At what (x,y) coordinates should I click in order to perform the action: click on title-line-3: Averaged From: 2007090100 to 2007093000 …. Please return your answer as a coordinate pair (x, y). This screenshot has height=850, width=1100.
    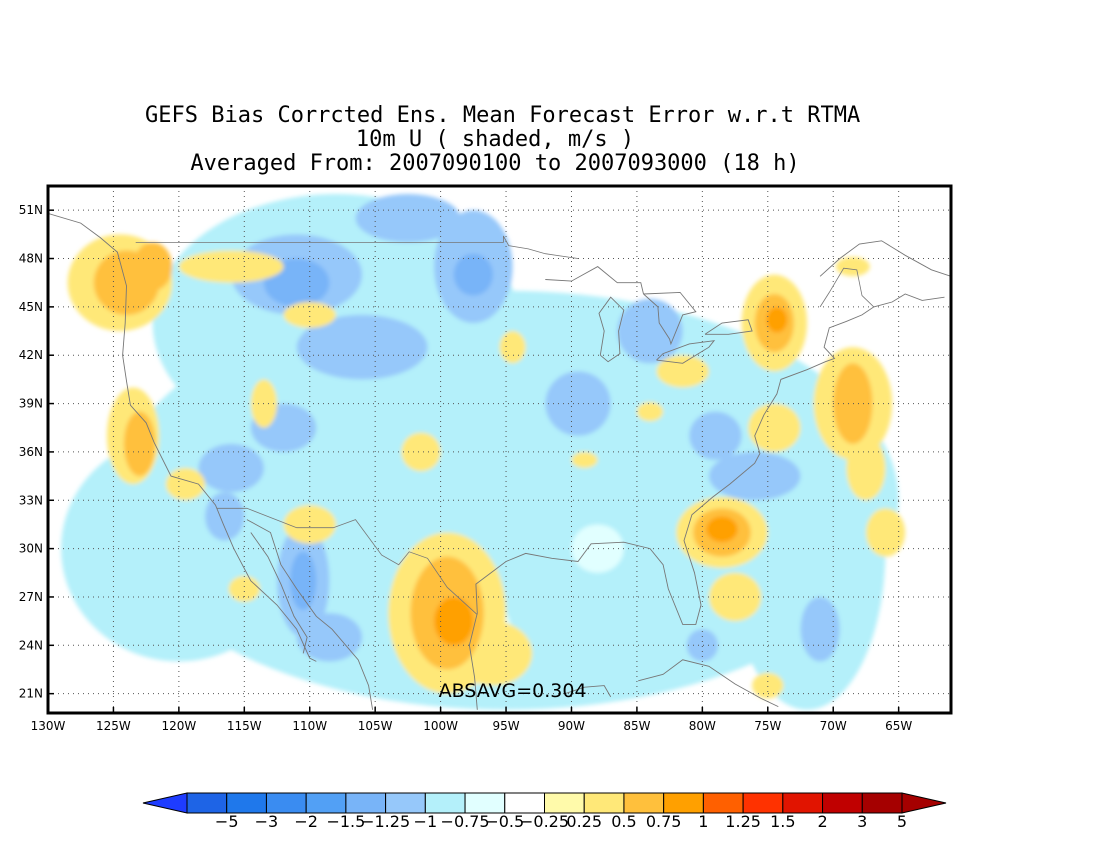
    Looking at the image, I should click on (495, 163).